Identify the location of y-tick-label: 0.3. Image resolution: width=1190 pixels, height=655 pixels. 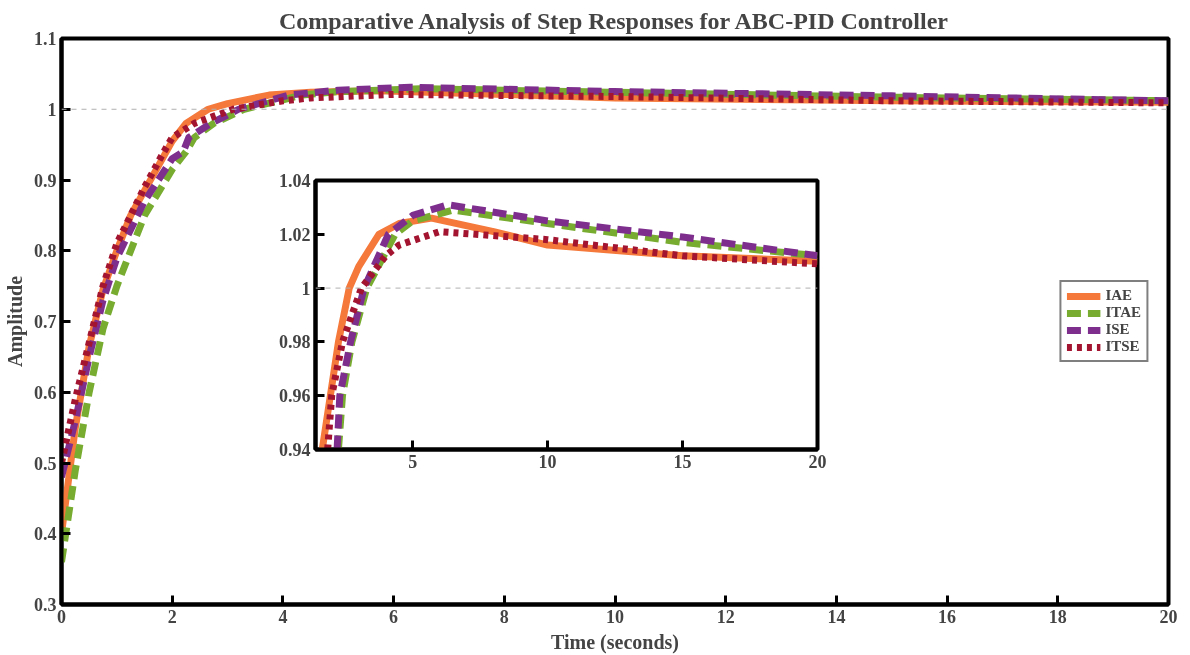
(45, 605).